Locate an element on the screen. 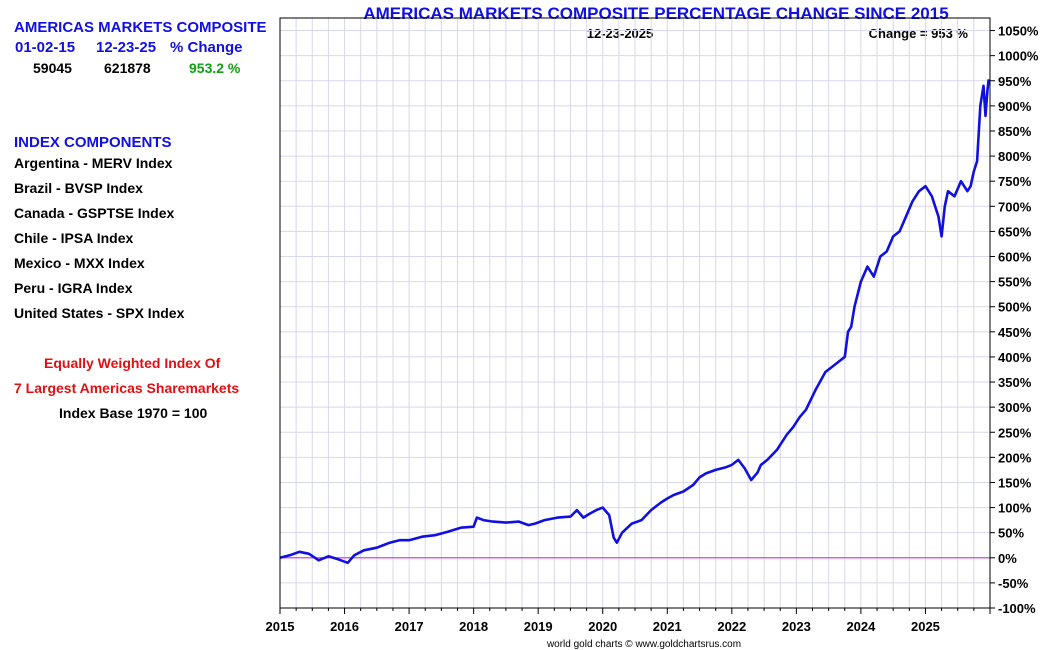  y-tick-label: 150% is located at coordinates (1015, 482).